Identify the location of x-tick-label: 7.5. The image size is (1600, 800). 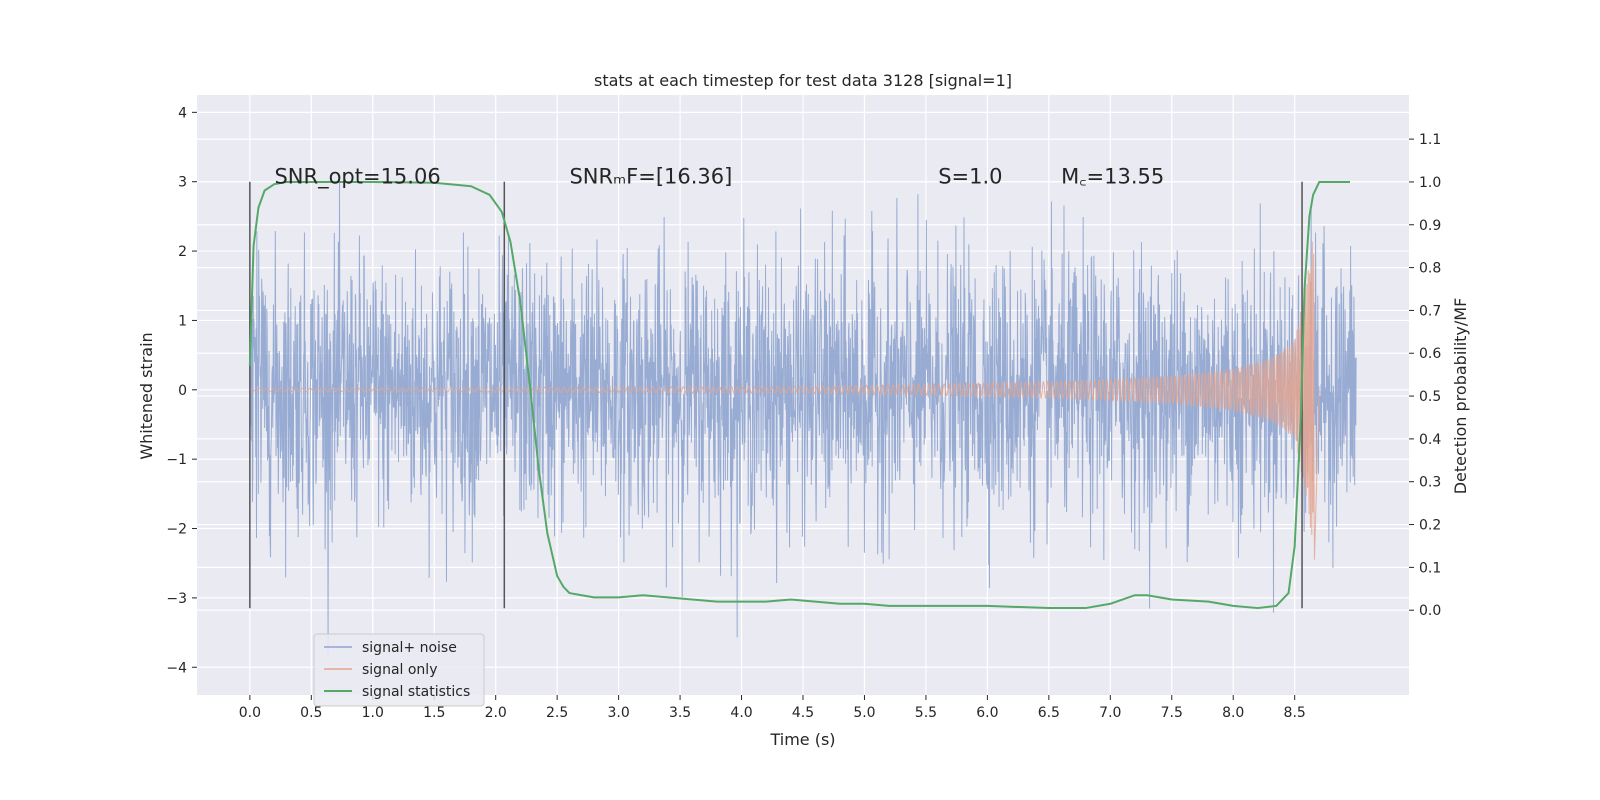
(1172, 713).